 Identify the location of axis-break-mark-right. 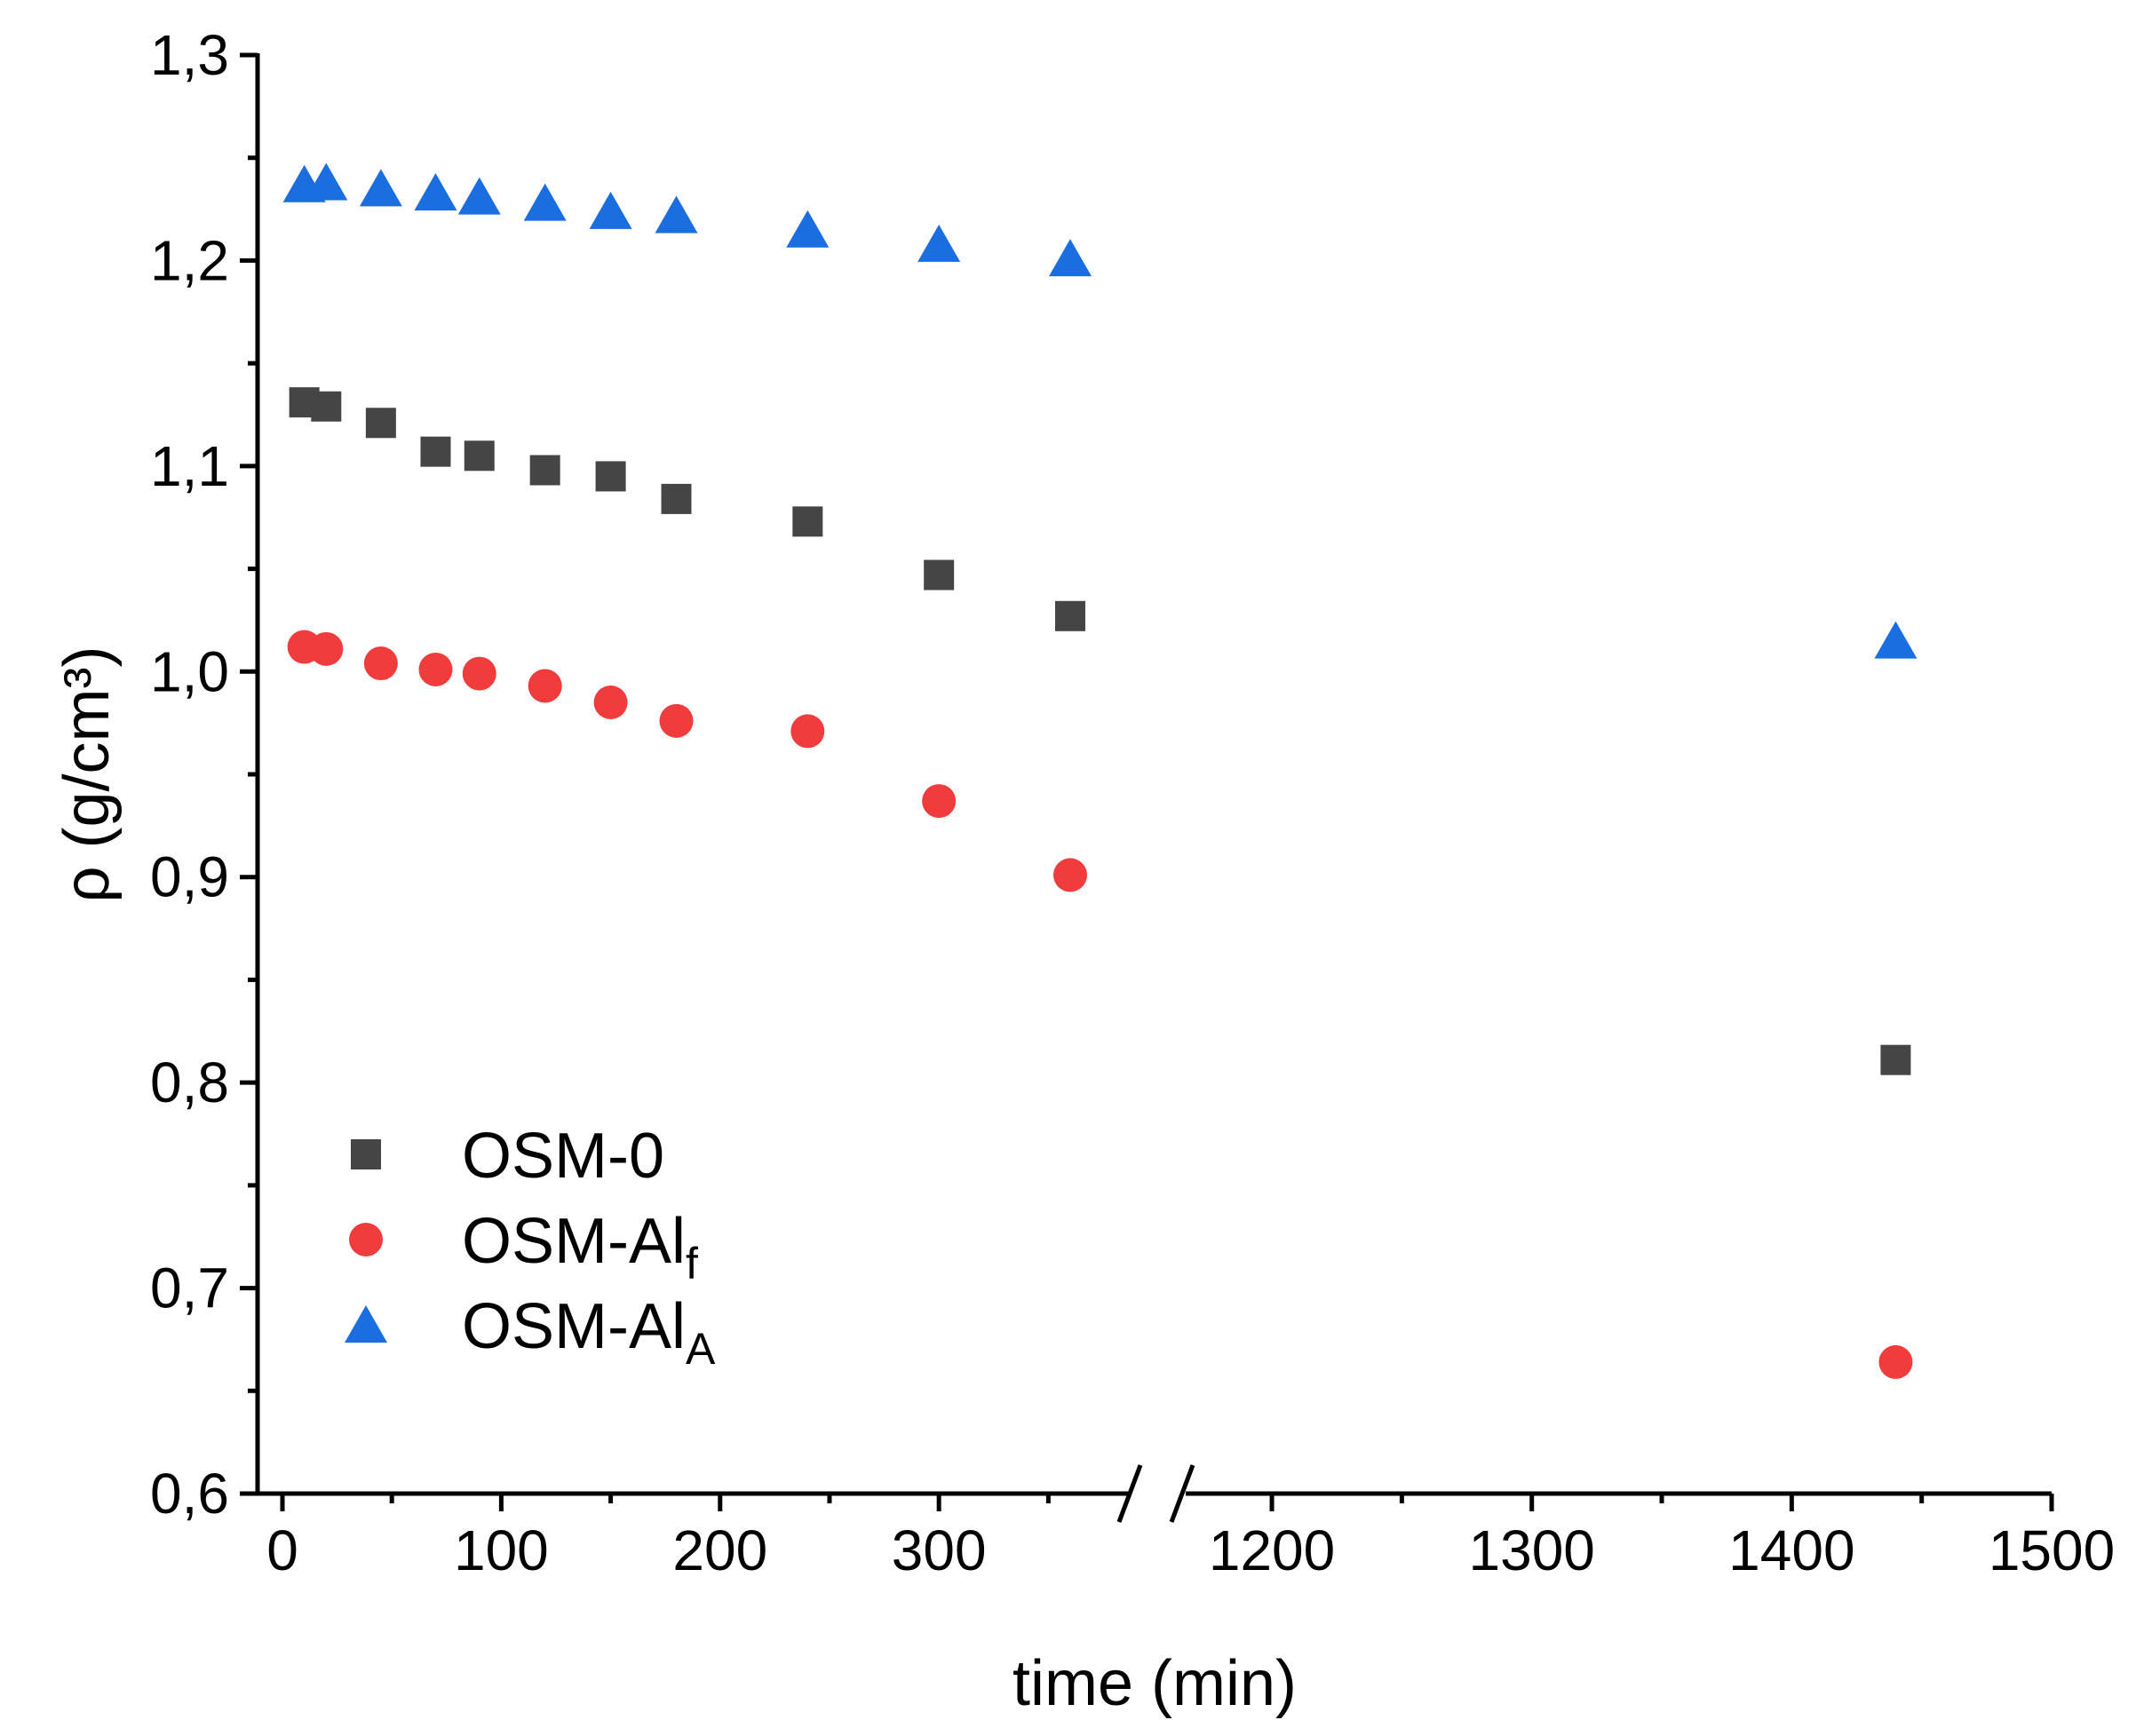
(1182, 1493).